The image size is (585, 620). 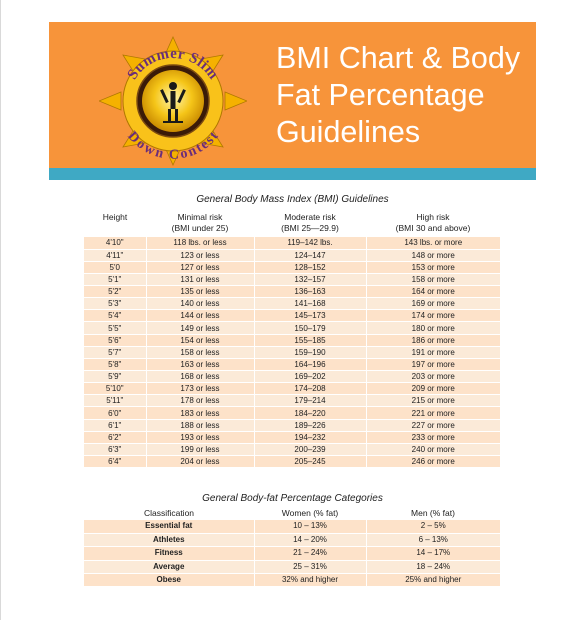 I want to click on minimal-risk-cell: 168 or less, so click(x=200, y=377).